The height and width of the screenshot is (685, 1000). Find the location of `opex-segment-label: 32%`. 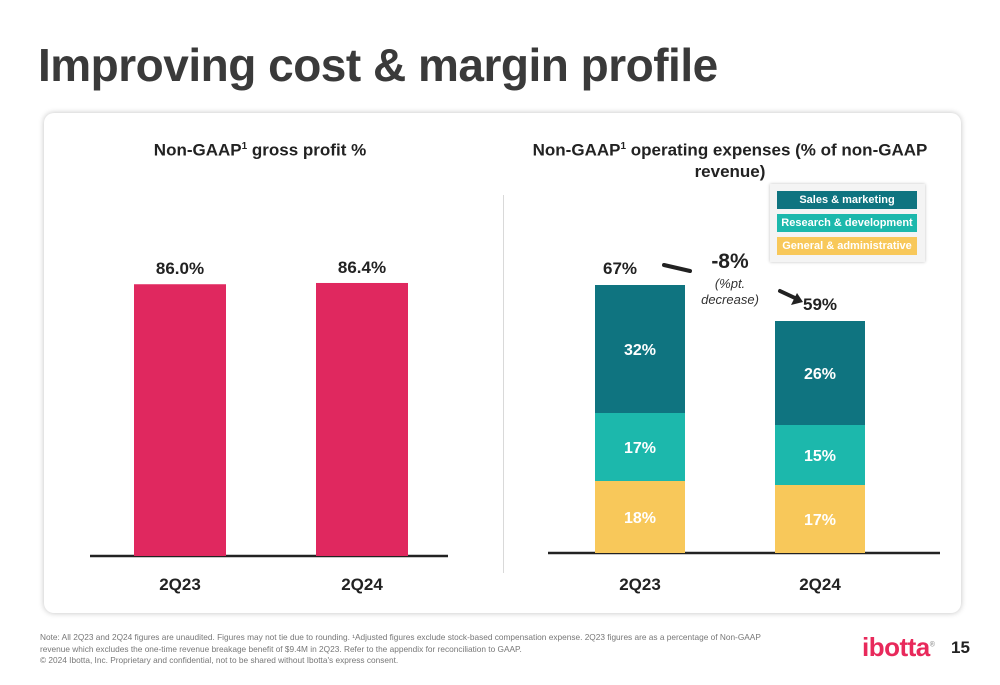

opex-segment-label: 32% is located at coordinates (640, 350).